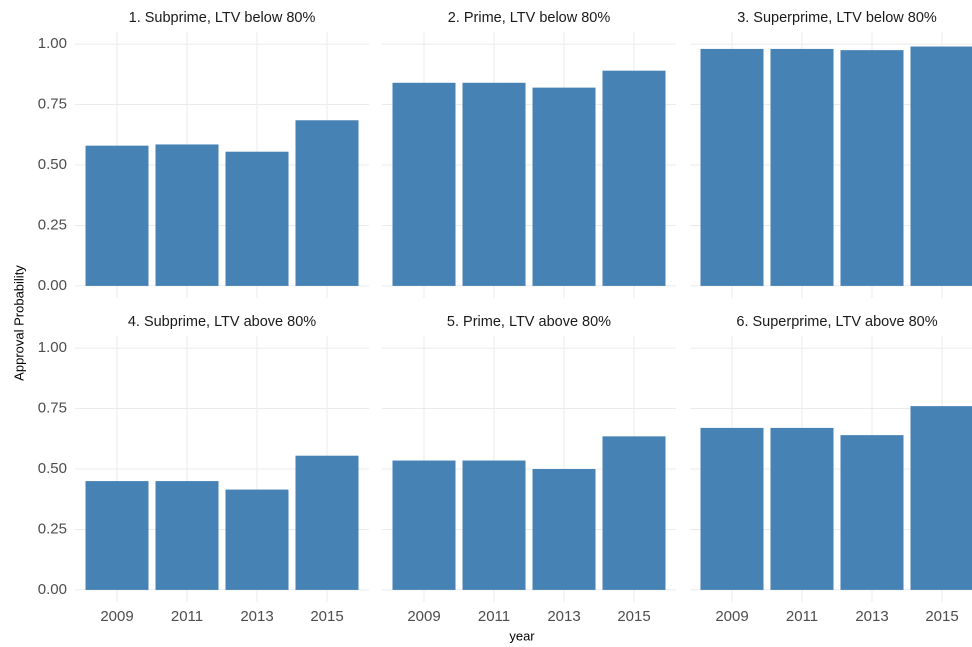  Describe the element at coordinates (529, 18) in the screenshot. I see `panel-title: 2. Prime, LTV below 80%` at that location.